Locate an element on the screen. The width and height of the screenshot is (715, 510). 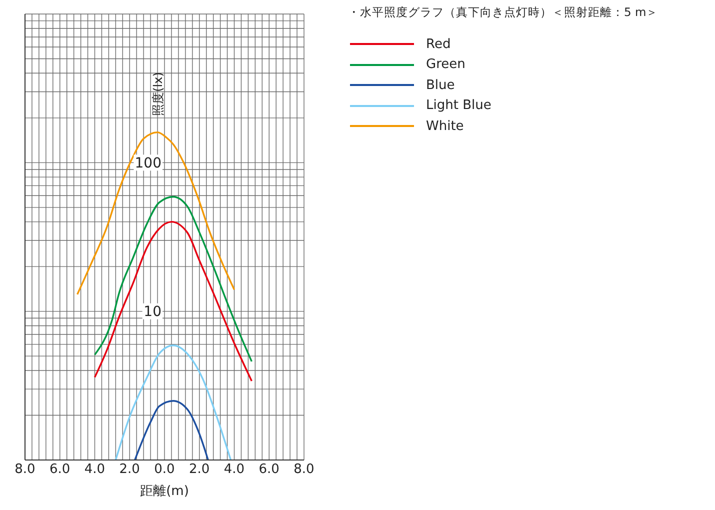
legend-label: Light Blue is located at coordinates (459, 106).